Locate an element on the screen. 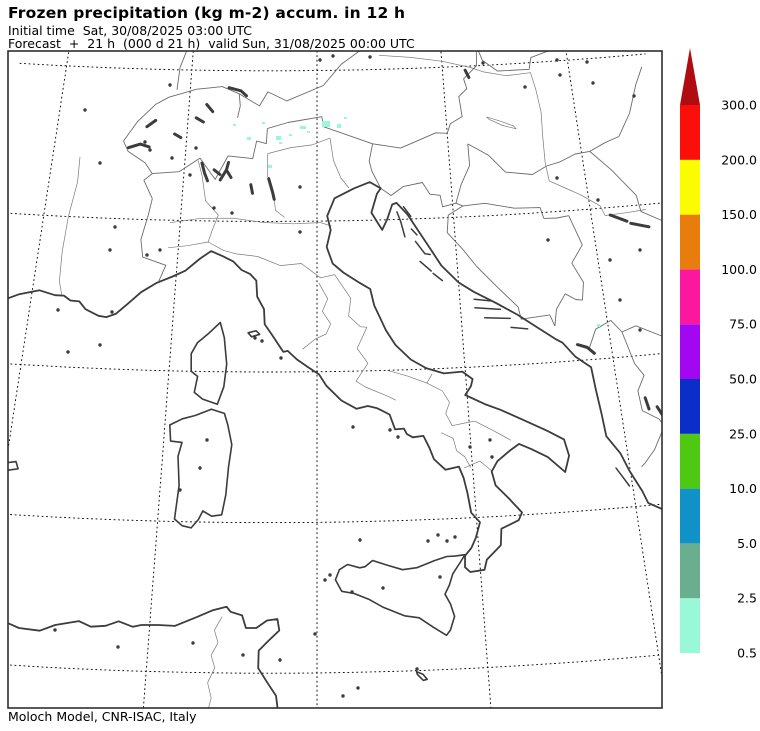 The image size is (760, 731). colorbar-label: 75.0 is located at coordinates (743, 324).